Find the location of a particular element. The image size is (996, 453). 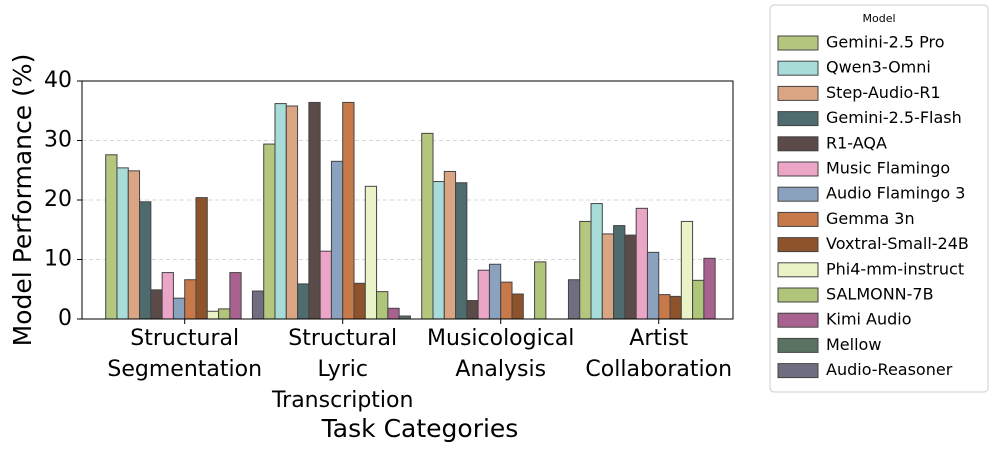

legend-label: Gemma 3n is located at coordinates (870, 218).